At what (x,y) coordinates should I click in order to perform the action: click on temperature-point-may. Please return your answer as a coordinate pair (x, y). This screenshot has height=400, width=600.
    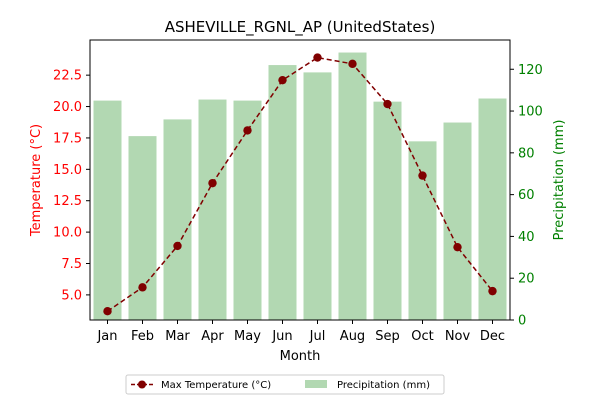
    Looking at the image, I should click on (247, 130).